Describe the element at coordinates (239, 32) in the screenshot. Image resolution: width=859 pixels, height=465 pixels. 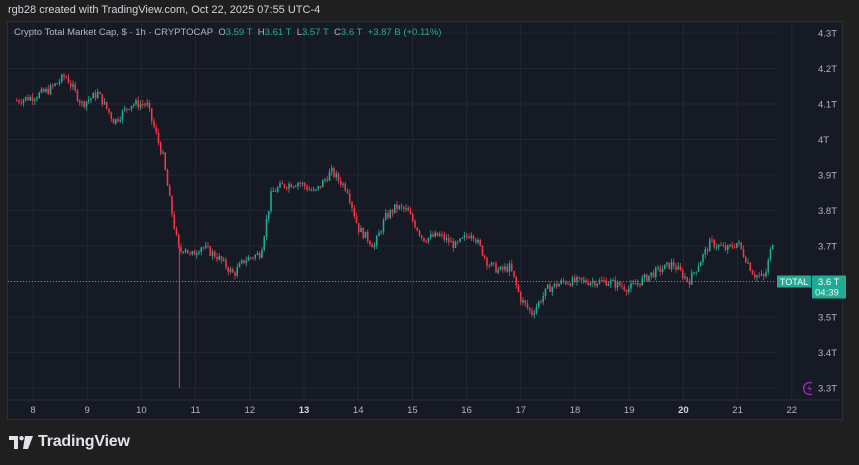
I see `legend-open: 3.59 T` at that location.